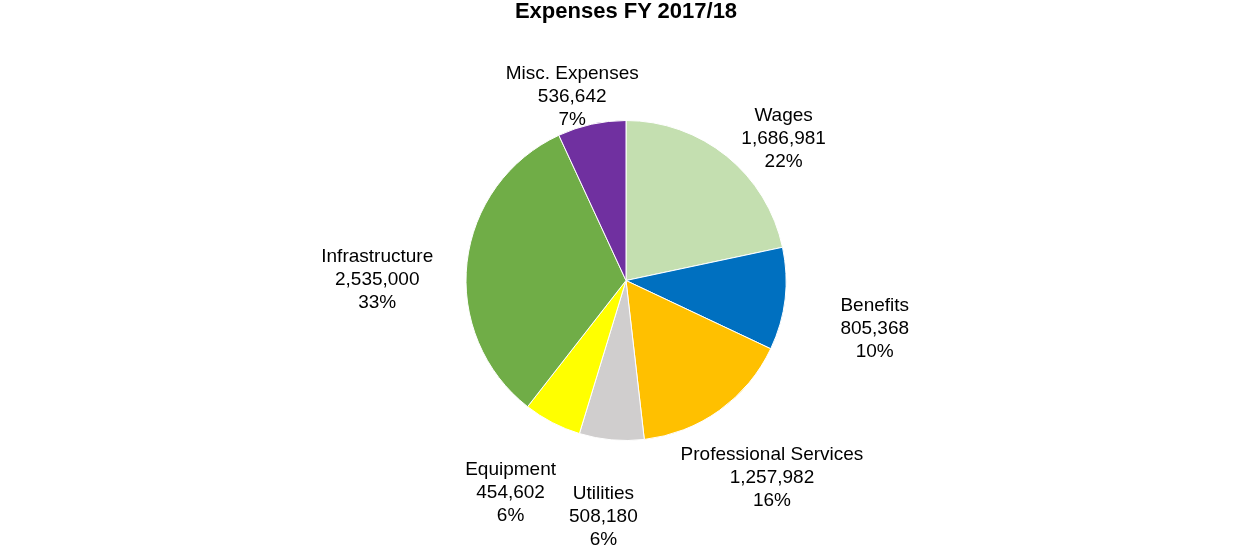  Describe the element at coordinates (377, 256) in the screenshot. I see `slice-label: Infrastructure` at that location.